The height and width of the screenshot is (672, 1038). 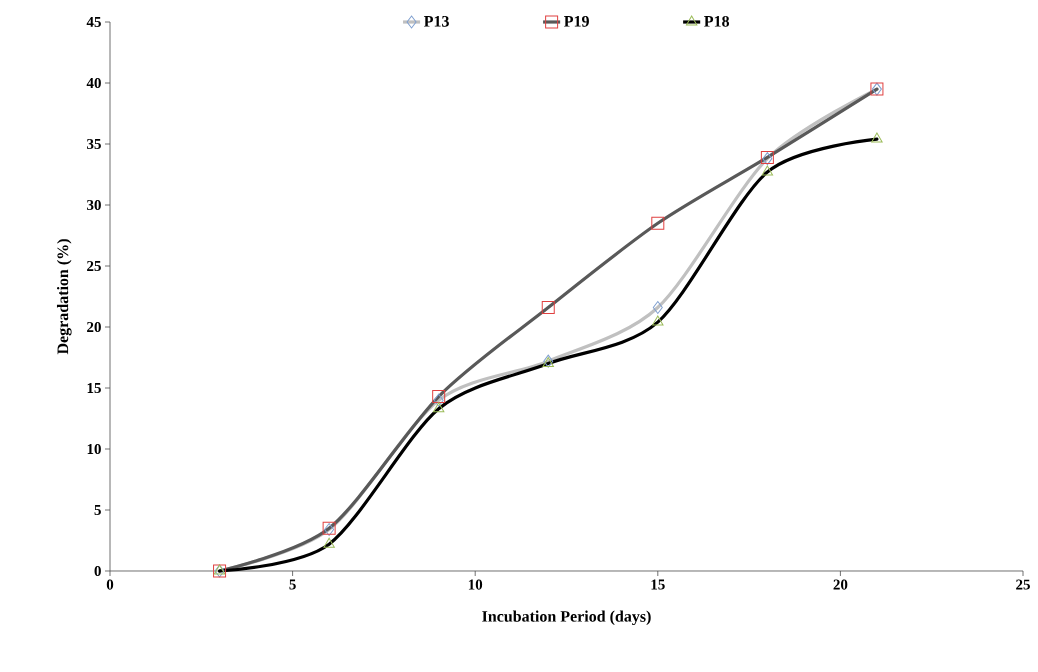 What do you see at coordinates (94, 449) in the screenshot?
I see `y-tick-label: 10` at bounding box center [94, 449].